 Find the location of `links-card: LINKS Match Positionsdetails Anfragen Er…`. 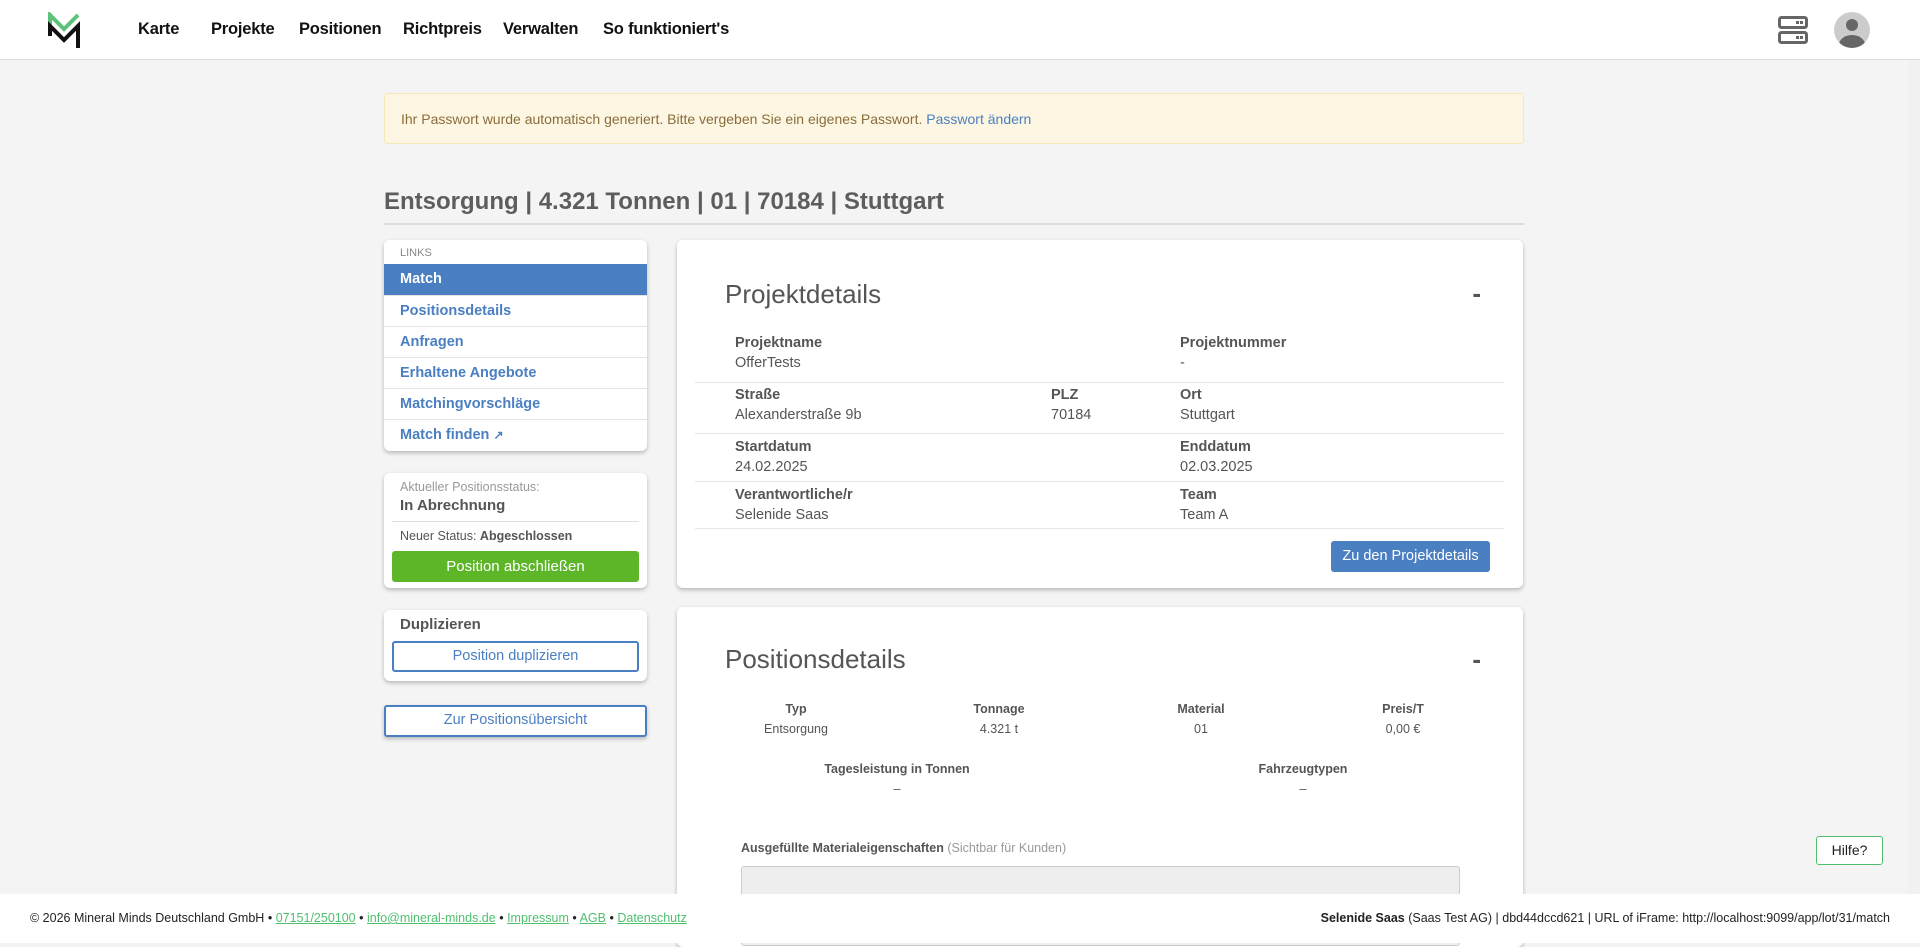

links-card: LINKS Match Positionsdetails Anfragen Er… is located at coordinates (515, 345).